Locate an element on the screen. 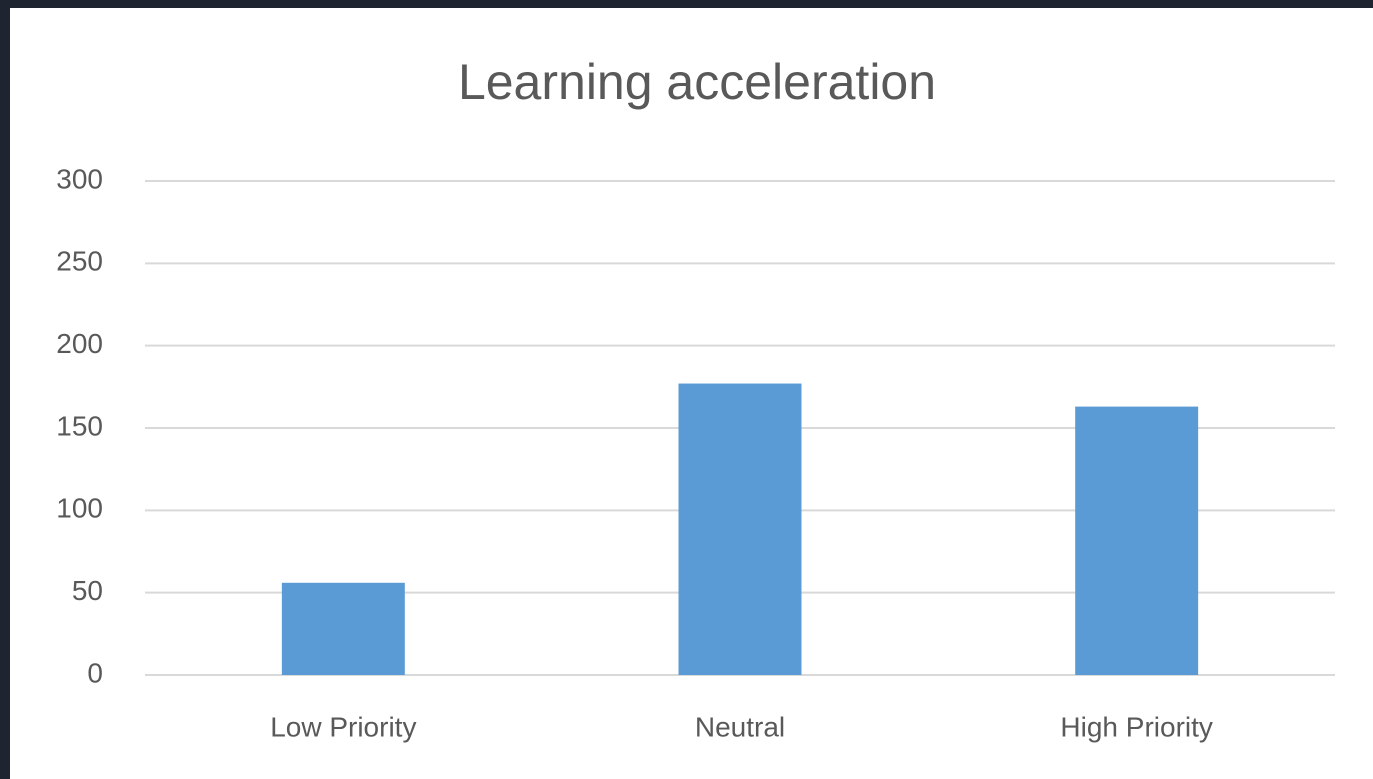 The height and width of the screenshot is (779, 1373). y-tick-label: 200 is located at coordinates (79, 343).